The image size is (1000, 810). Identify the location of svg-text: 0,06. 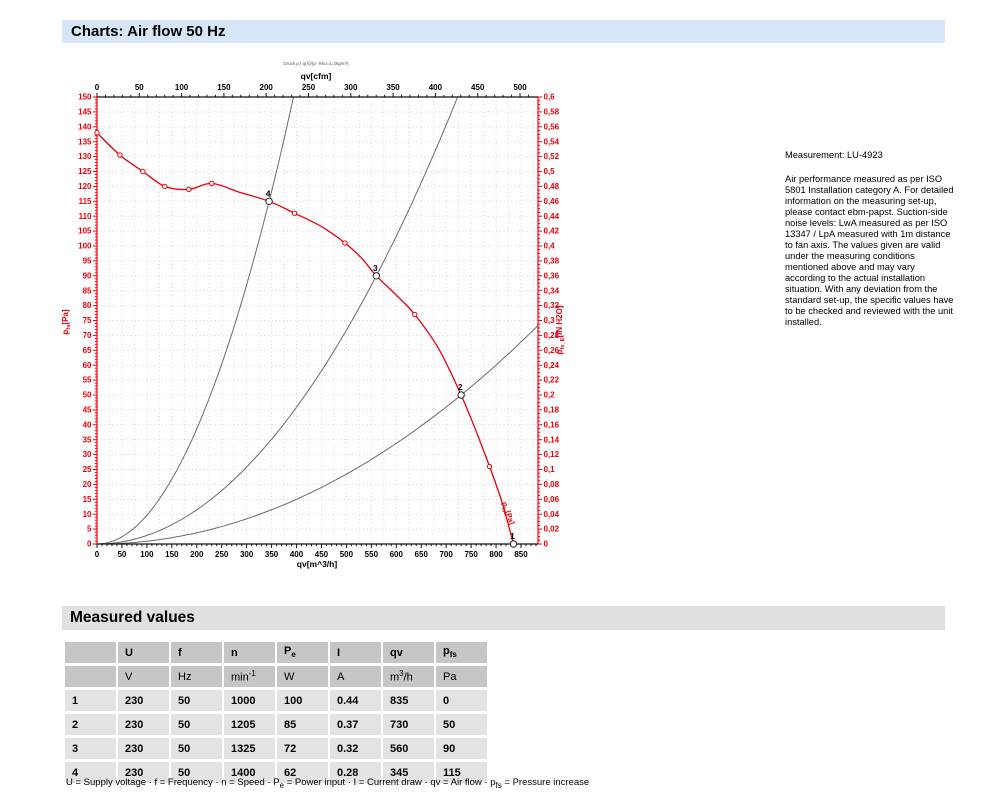
(552, 499).